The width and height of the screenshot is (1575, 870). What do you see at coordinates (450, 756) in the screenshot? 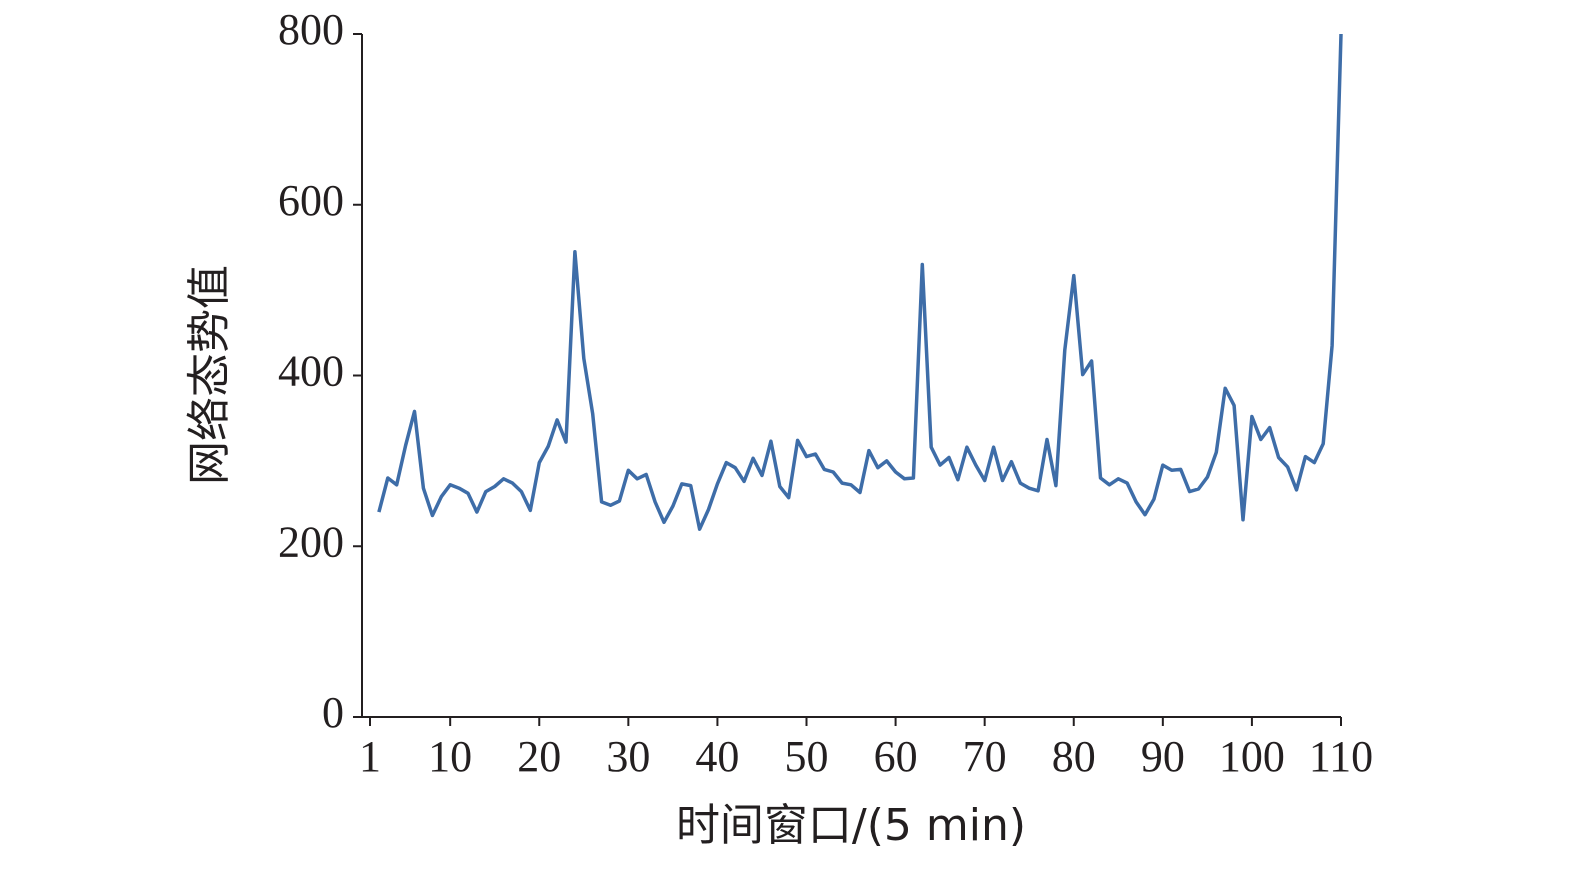
I see `x-tick-label: 10` at bounding box center [450, 756].